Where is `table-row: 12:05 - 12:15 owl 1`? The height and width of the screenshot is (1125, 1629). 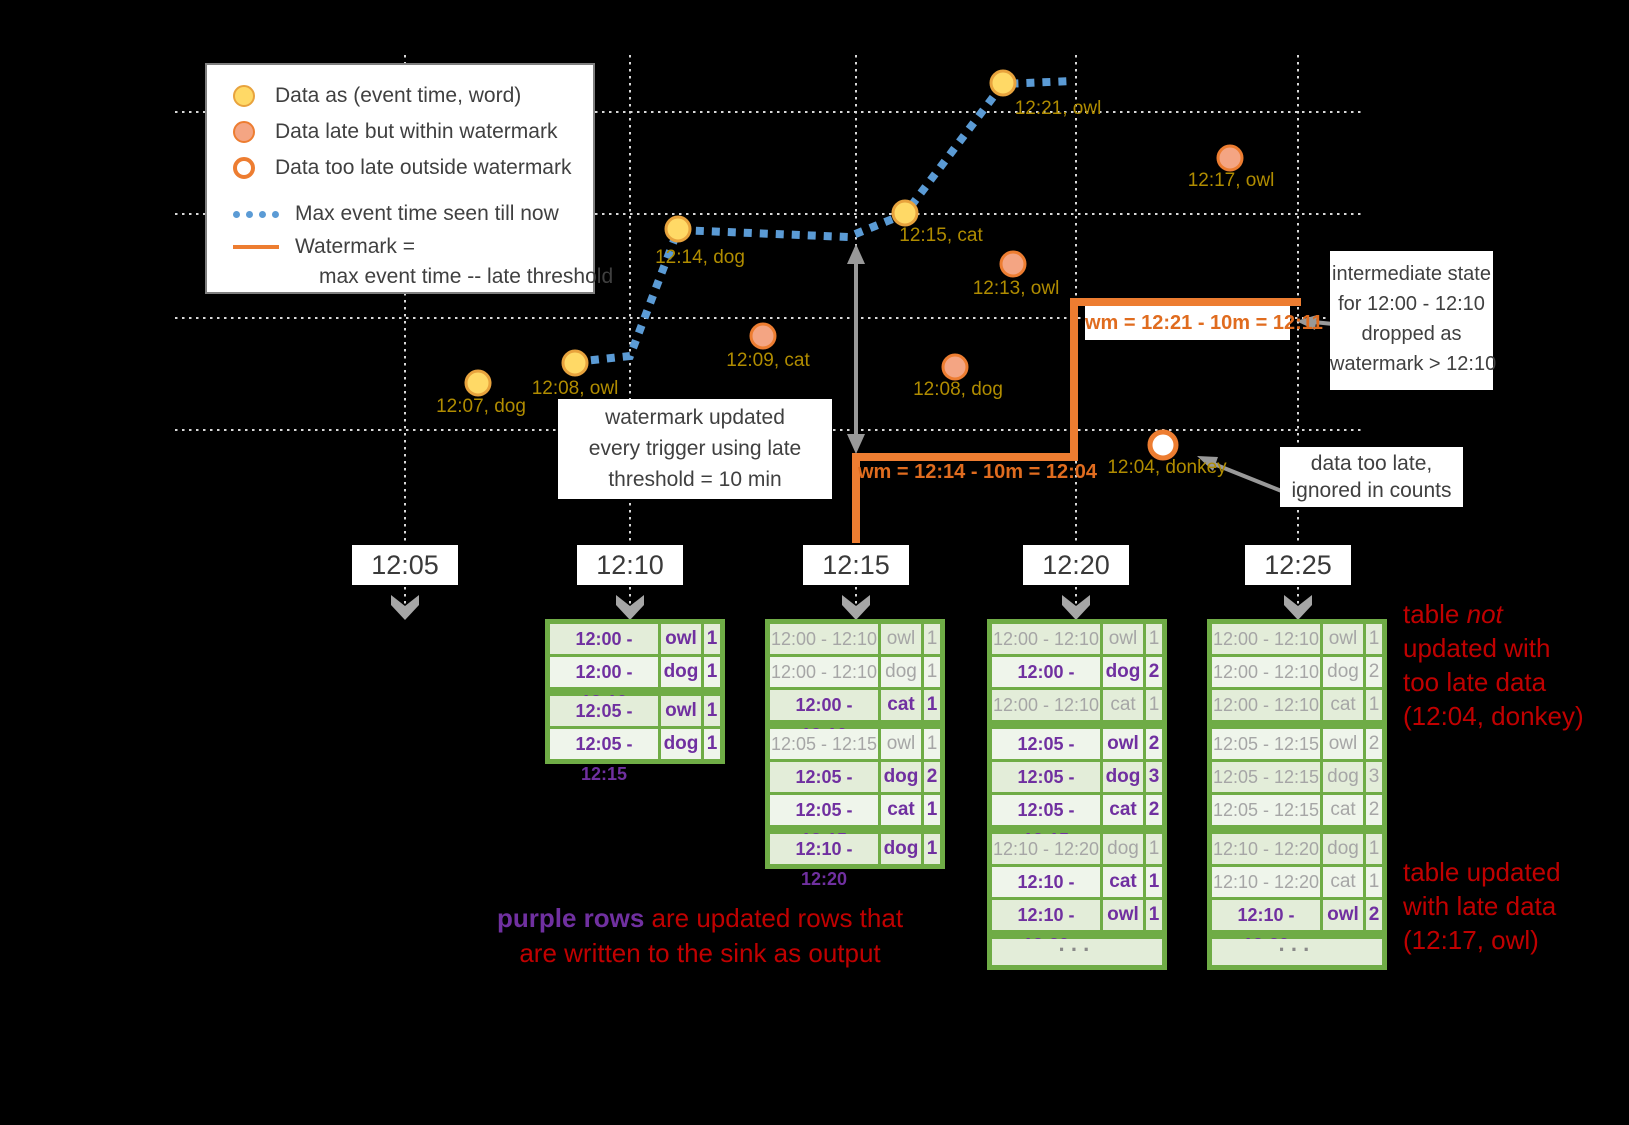
table-row: 12:05 - 12:15 owl 1 is located at coordinates (635, 723).